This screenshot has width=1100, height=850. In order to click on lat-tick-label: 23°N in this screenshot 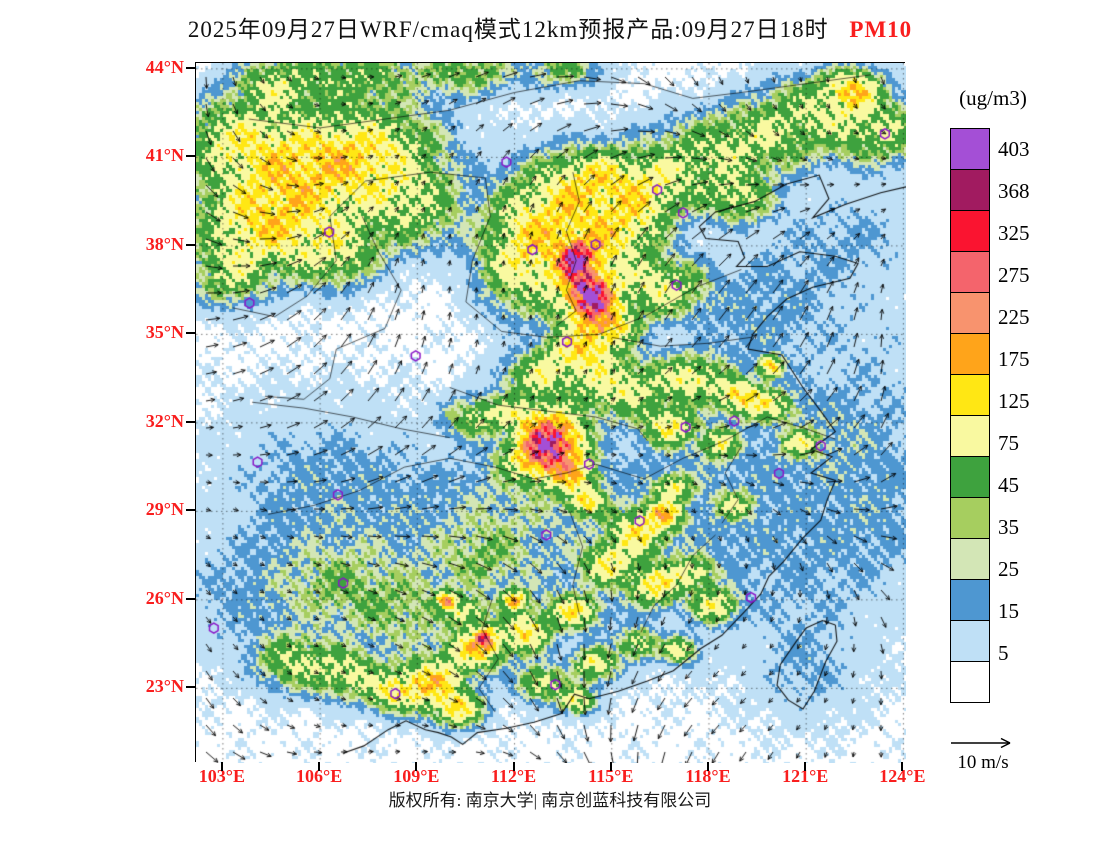, I will do `click(164, 686)`.